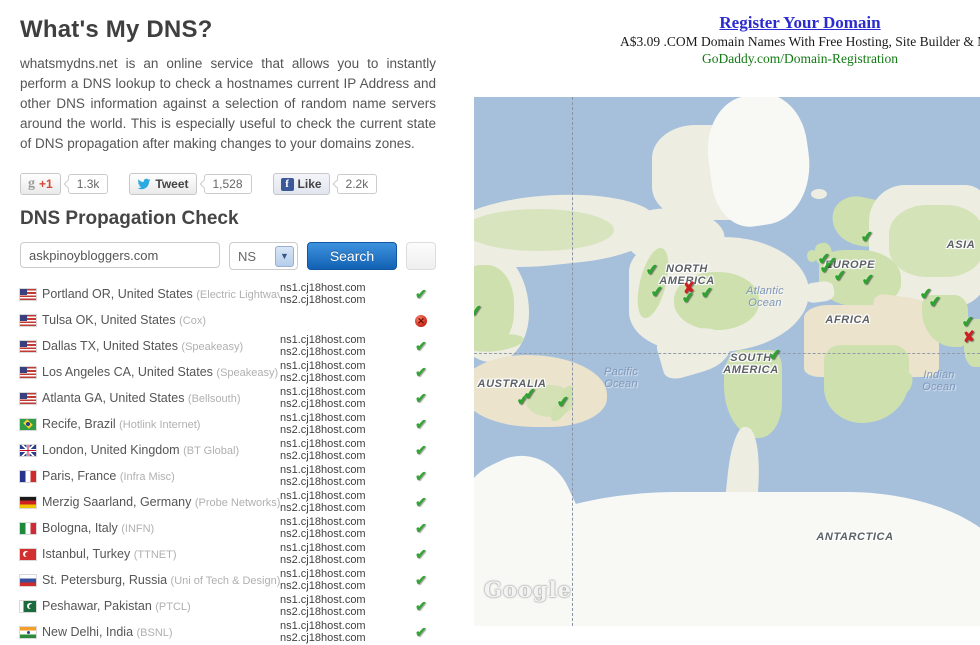  Describe the element at coordinates (155, 555) in the screenshot. I see `result-isp: (TTNET)` at that location.